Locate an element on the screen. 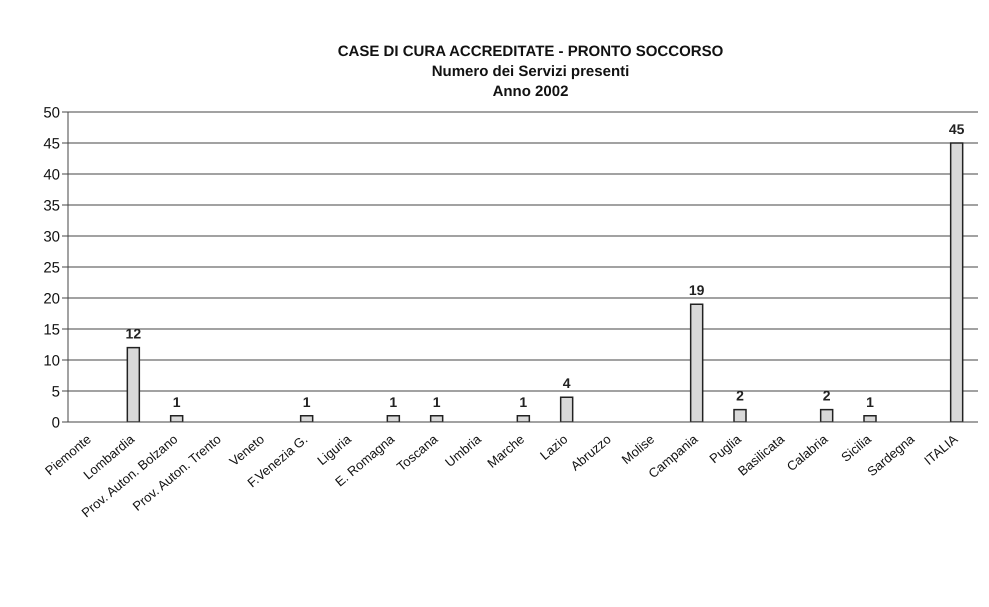 This screenshot has width=989, height=607. y-tick-label: 5 is located at coordinates (56, 391).